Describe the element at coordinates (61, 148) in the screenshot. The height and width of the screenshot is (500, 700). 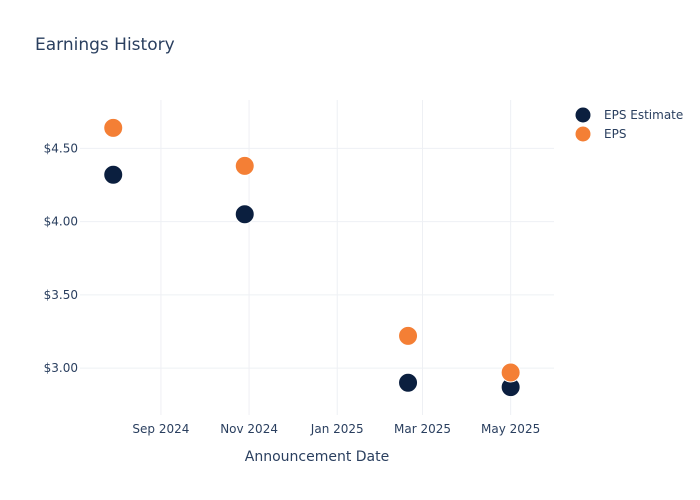
I see `y-tick-label: $4.50` at that location.